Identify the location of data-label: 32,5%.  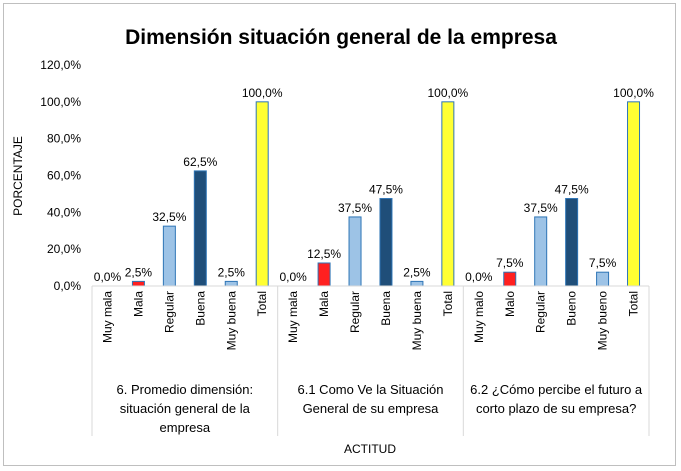
(169, 217).